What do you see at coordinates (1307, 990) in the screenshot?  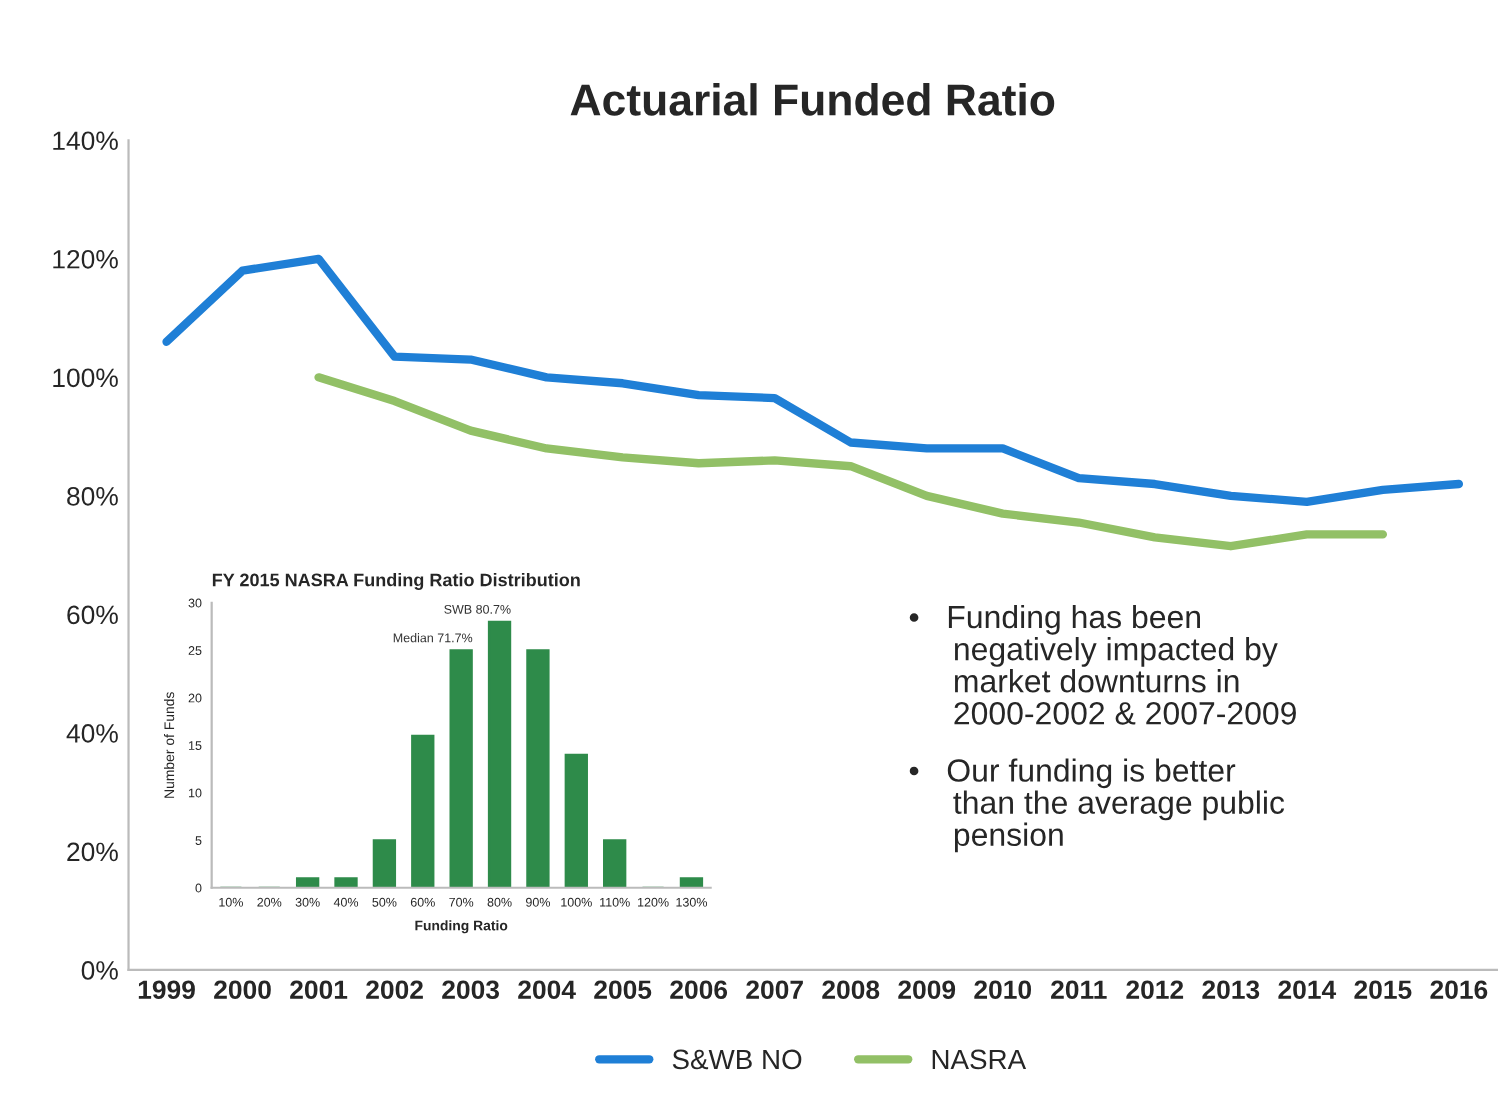 I see `x-tick-label: 2014` at bounding box center [1307, 990].